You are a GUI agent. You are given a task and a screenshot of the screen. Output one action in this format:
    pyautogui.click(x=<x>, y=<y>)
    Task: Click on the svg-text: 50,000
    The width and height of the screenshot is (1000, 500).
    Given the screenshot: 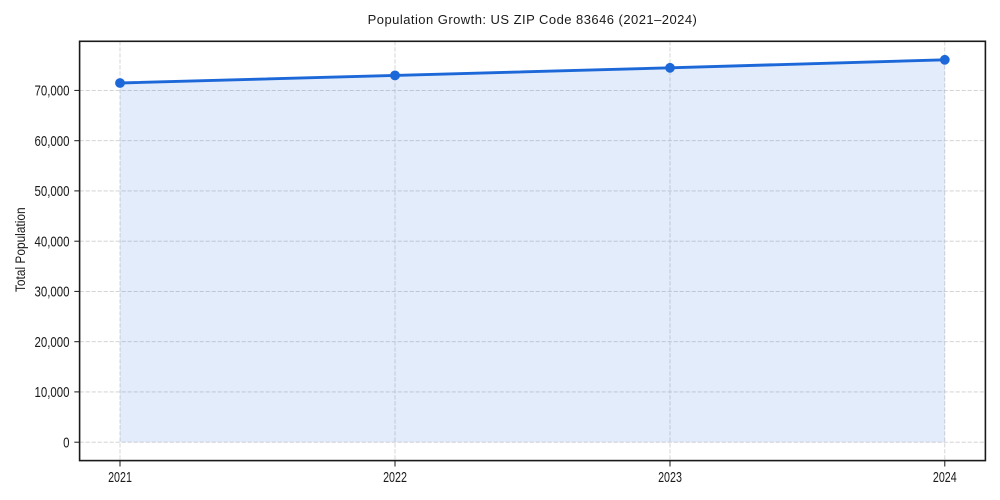 What is the action you would take?
    pyautogui.click(x=52, y=191)
    